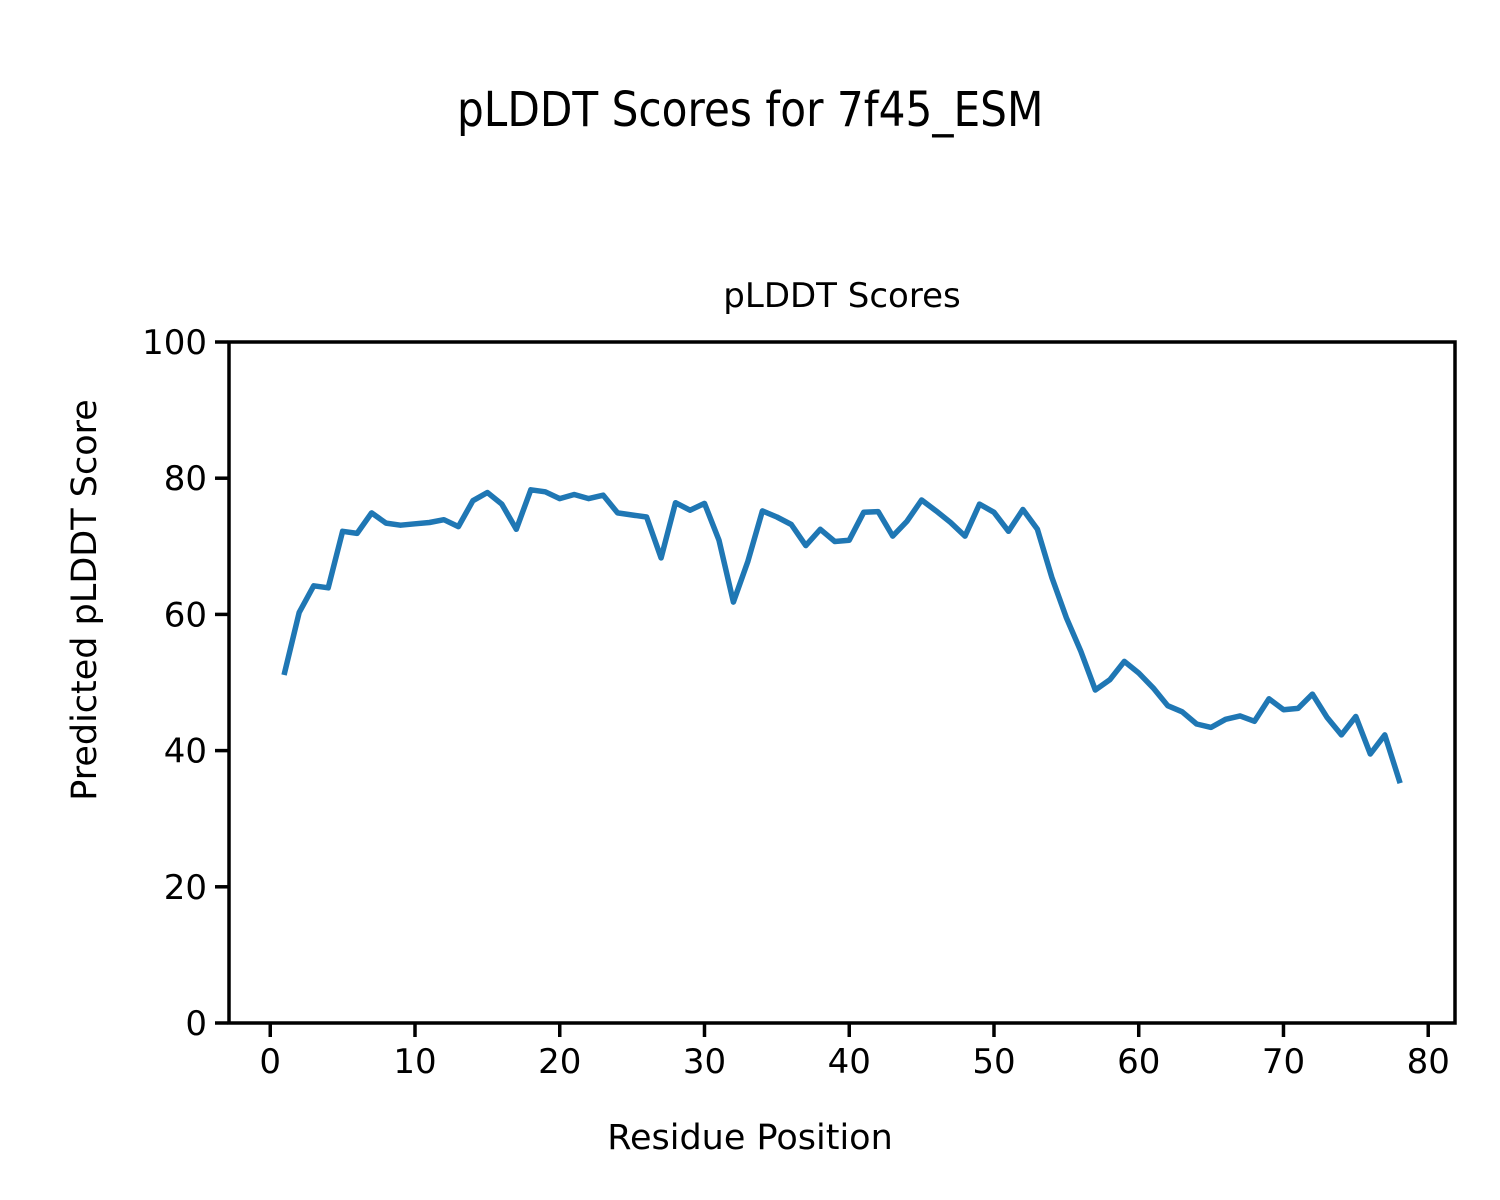  Describe the element at coordinates (185, 615) in the screenshot. I see `y-tick-label: 60` at that location.